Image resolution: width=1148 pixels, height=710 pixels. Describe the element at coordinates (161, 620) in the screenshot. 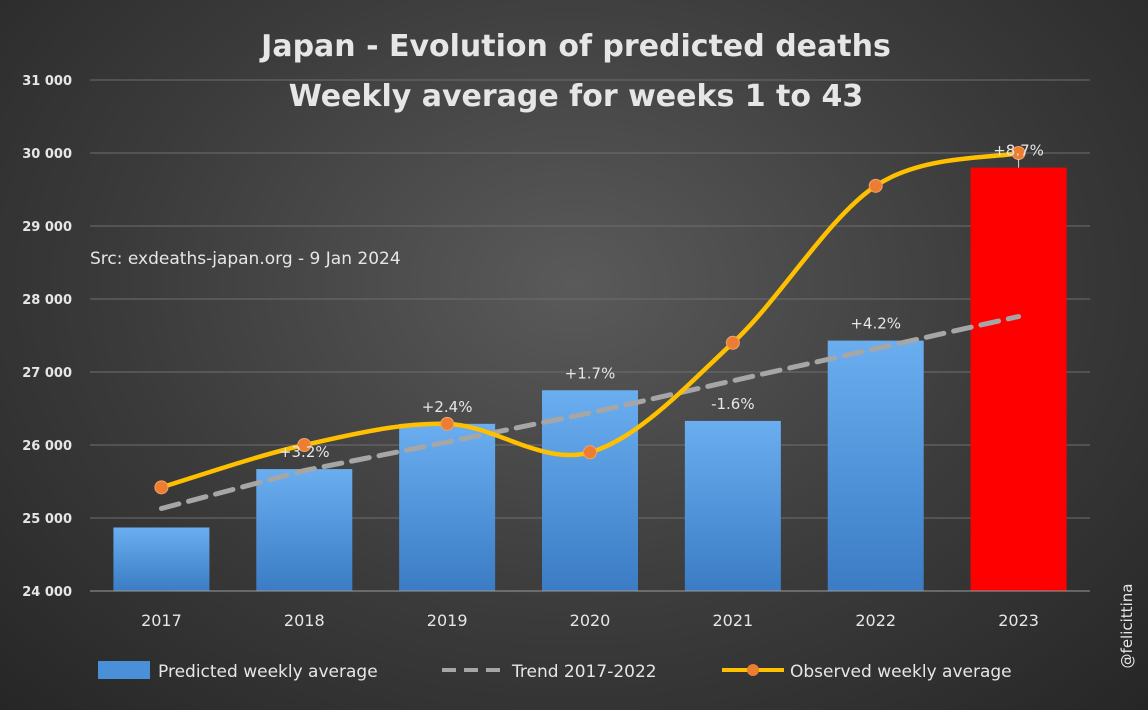

I see `x-tick-label: 2017` at that location.